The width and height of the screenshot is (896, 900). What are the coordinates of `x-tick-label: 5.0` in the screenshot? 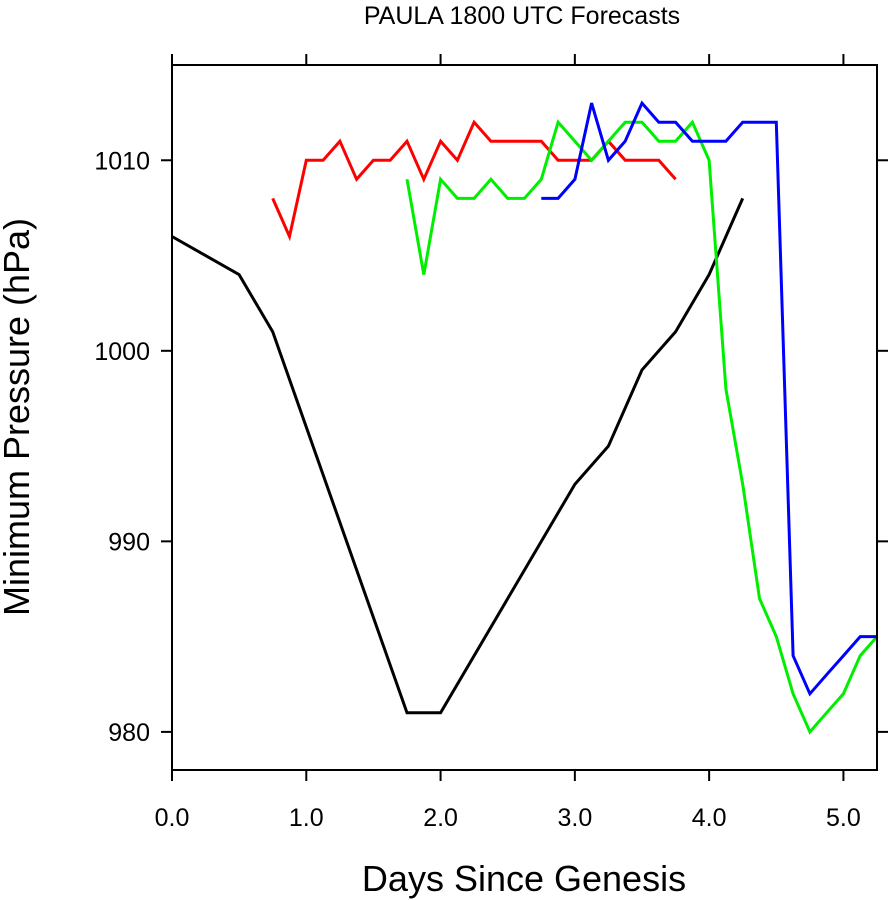 It's located at (843, 818).